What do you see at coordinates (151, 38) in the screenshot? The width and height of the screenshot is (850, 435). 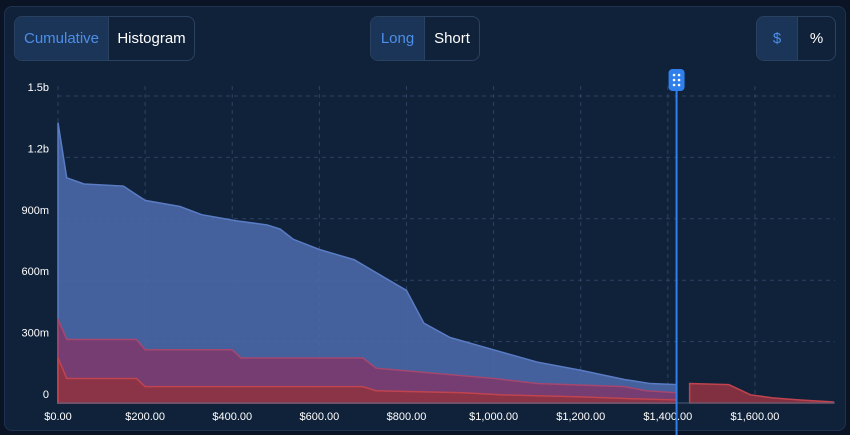 I see `histogram-tab: Histogram` at bounding box center [151, 38].